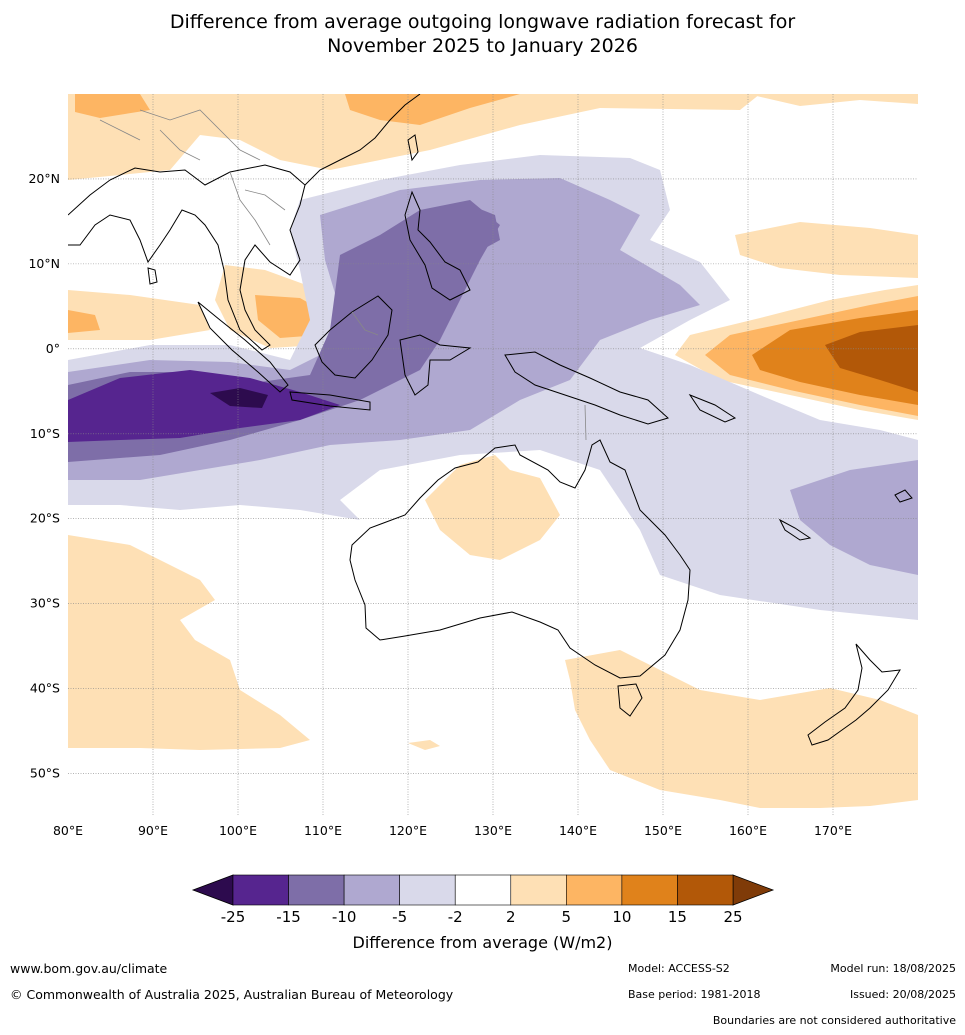  Describe the element at coordinates (567, 917) in the screenshot. I see `colorbar-tick-label: 5` at that location.